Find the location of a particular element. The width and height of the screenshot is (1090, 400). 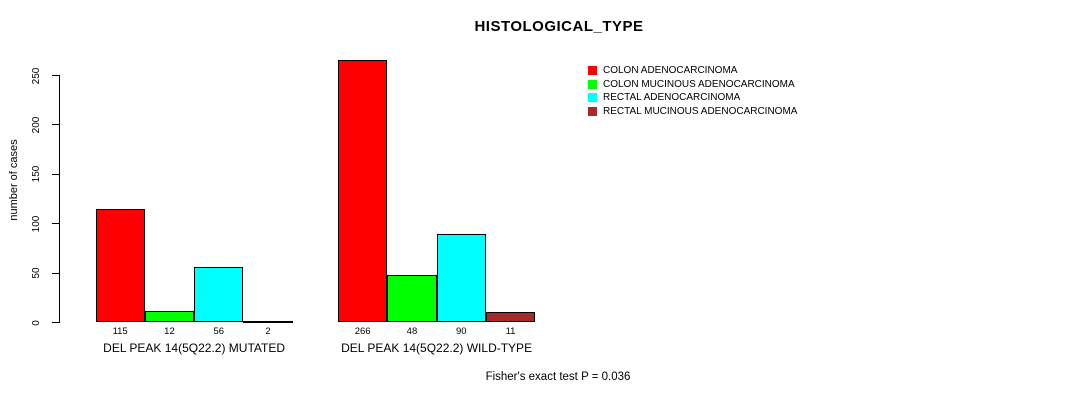

legend-item: RECTAL MUCINOUS ADENOCARCINOMA is located at coordinates (692, 112).